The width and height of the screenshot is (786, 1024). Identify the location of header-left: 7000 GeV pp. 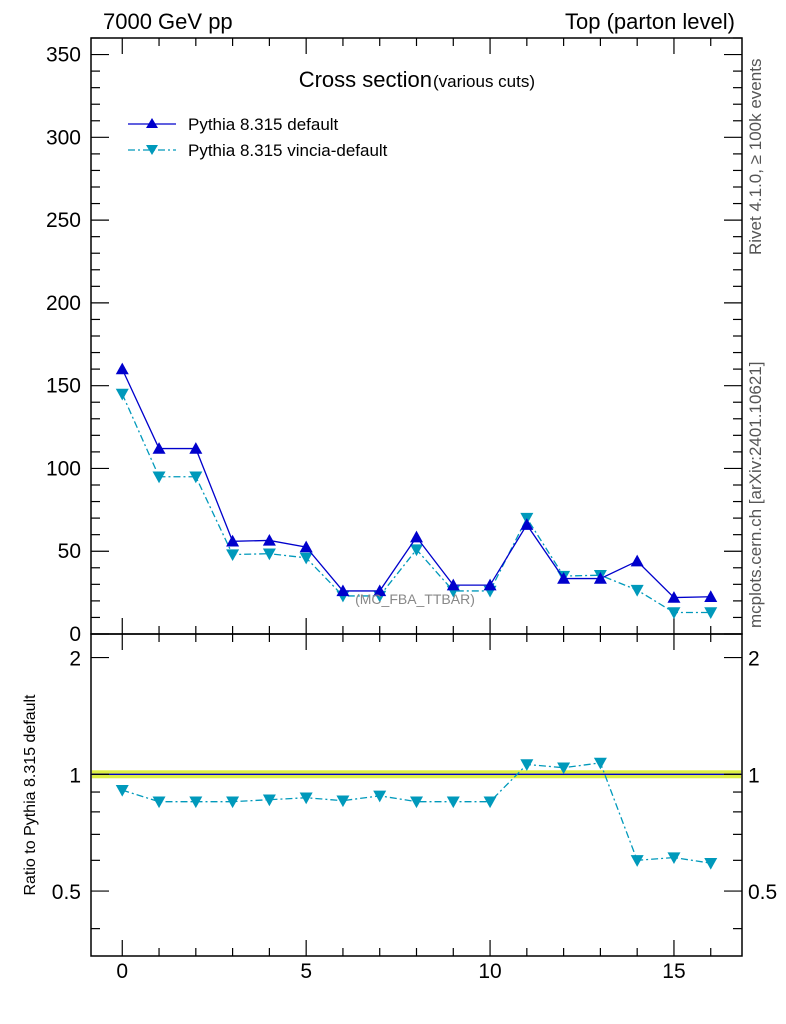
(168, 21).